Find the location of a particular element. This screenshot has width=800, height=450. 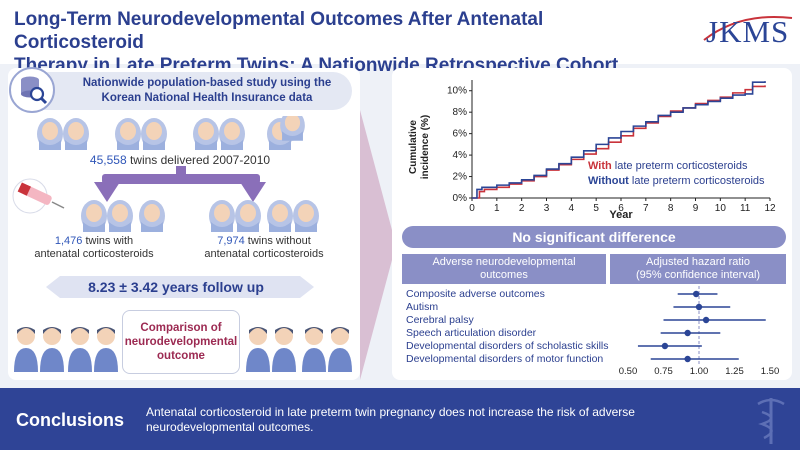

y-axis-label-line-2: incidence (%) is located at coordinates (425, 147).